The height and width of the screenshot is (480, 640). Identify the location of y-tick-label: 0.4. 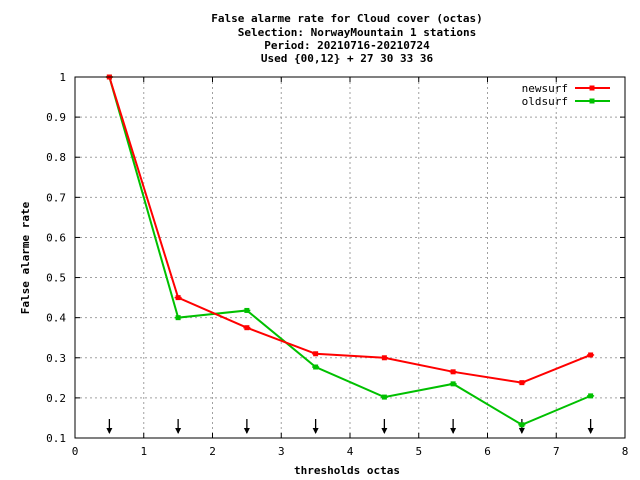
(56, 318).